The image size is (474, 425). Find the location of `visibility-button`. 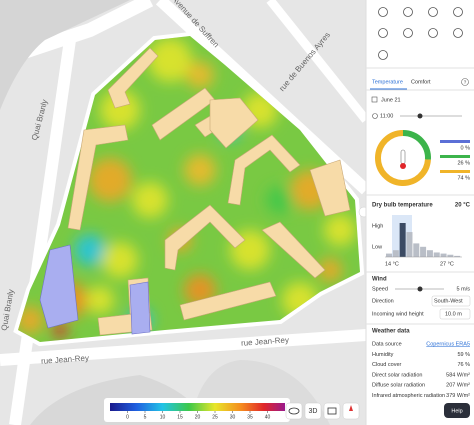

visibility-button is located at coordinates (294, 411).